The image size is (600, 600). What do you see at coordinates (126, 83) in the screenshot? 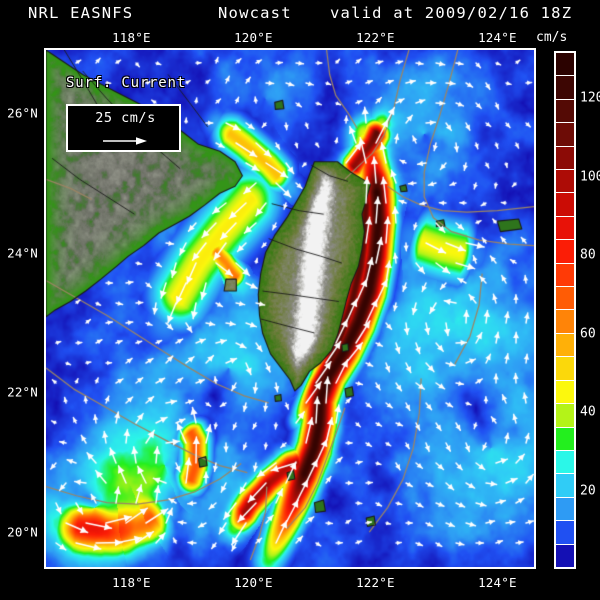
I see `field-label: Surf. Current` at bounding box center [126, 83].